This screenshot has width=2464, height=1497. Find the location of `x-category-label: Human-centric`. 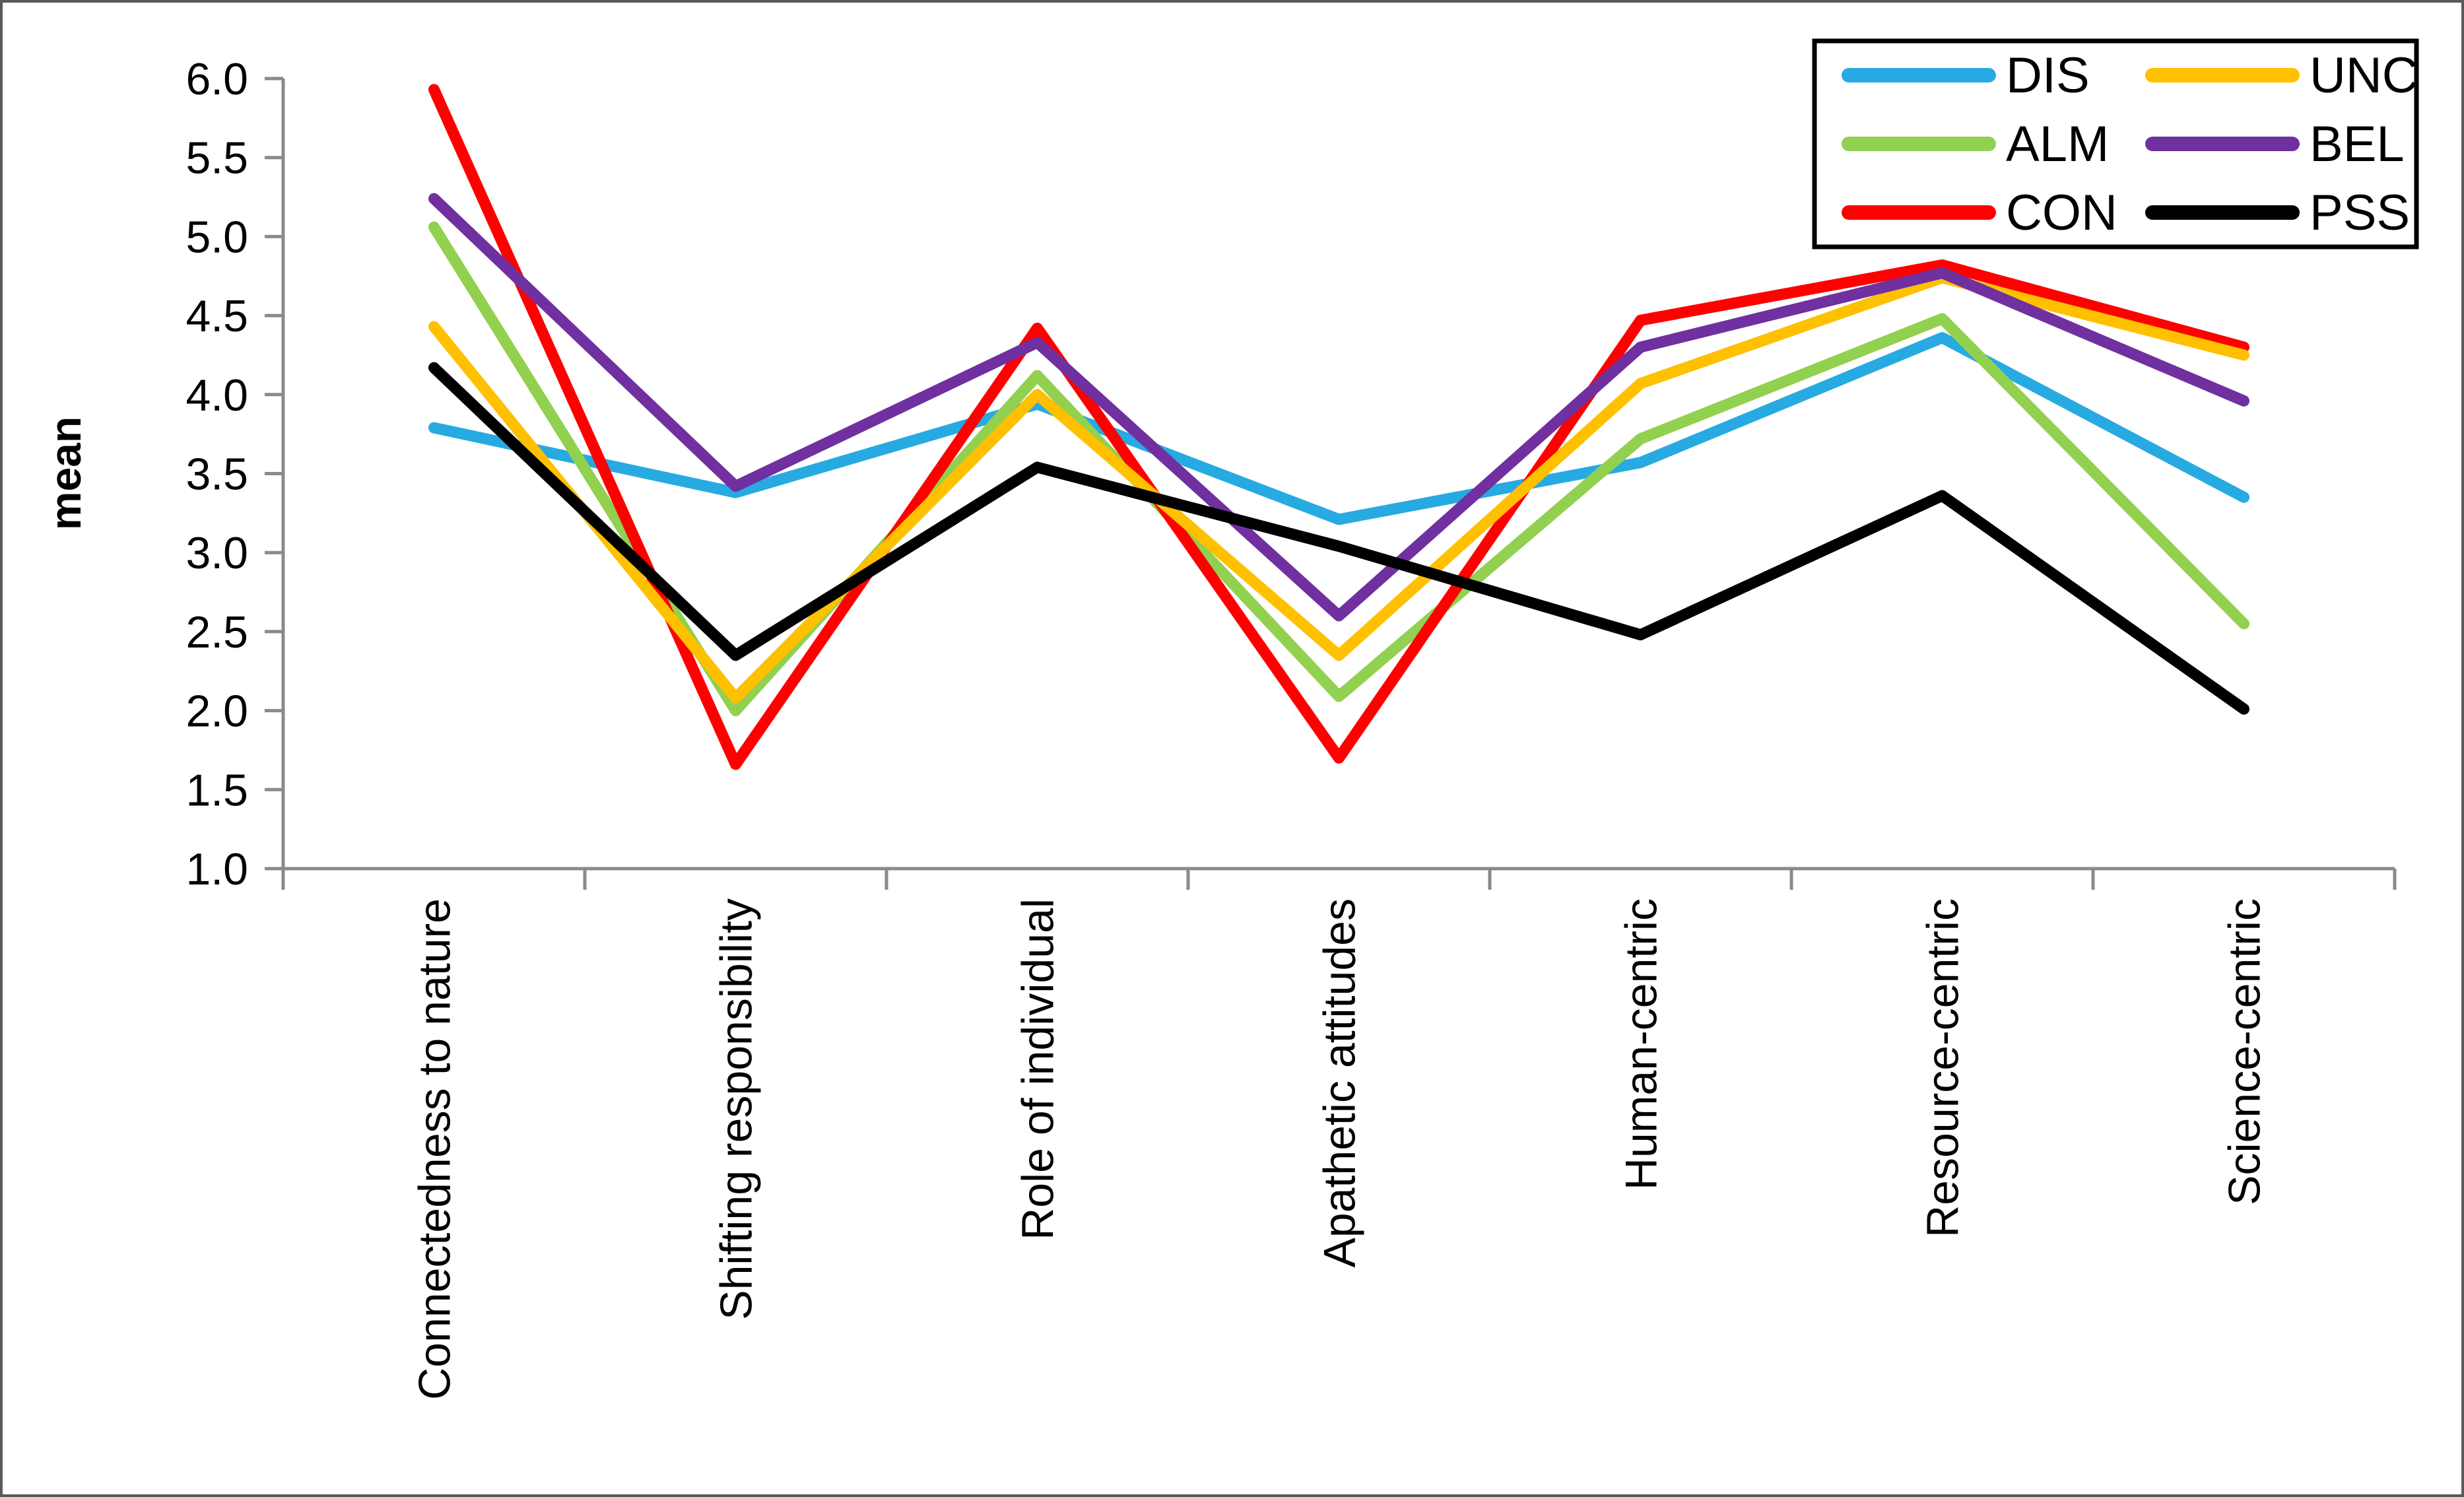

x-category-label: Human-centric is located at coordinates (1642, 1044).